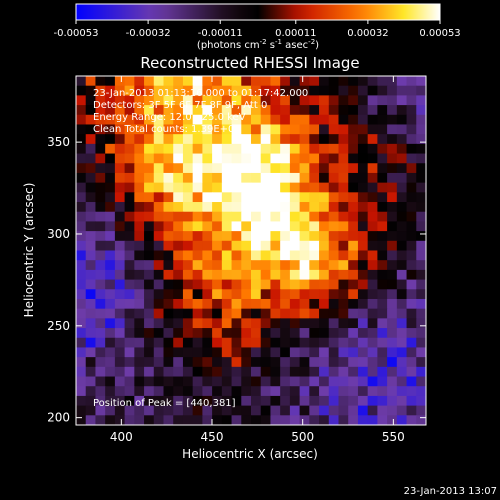  I want to click on x-tick-label: 400, so click(121, 437).